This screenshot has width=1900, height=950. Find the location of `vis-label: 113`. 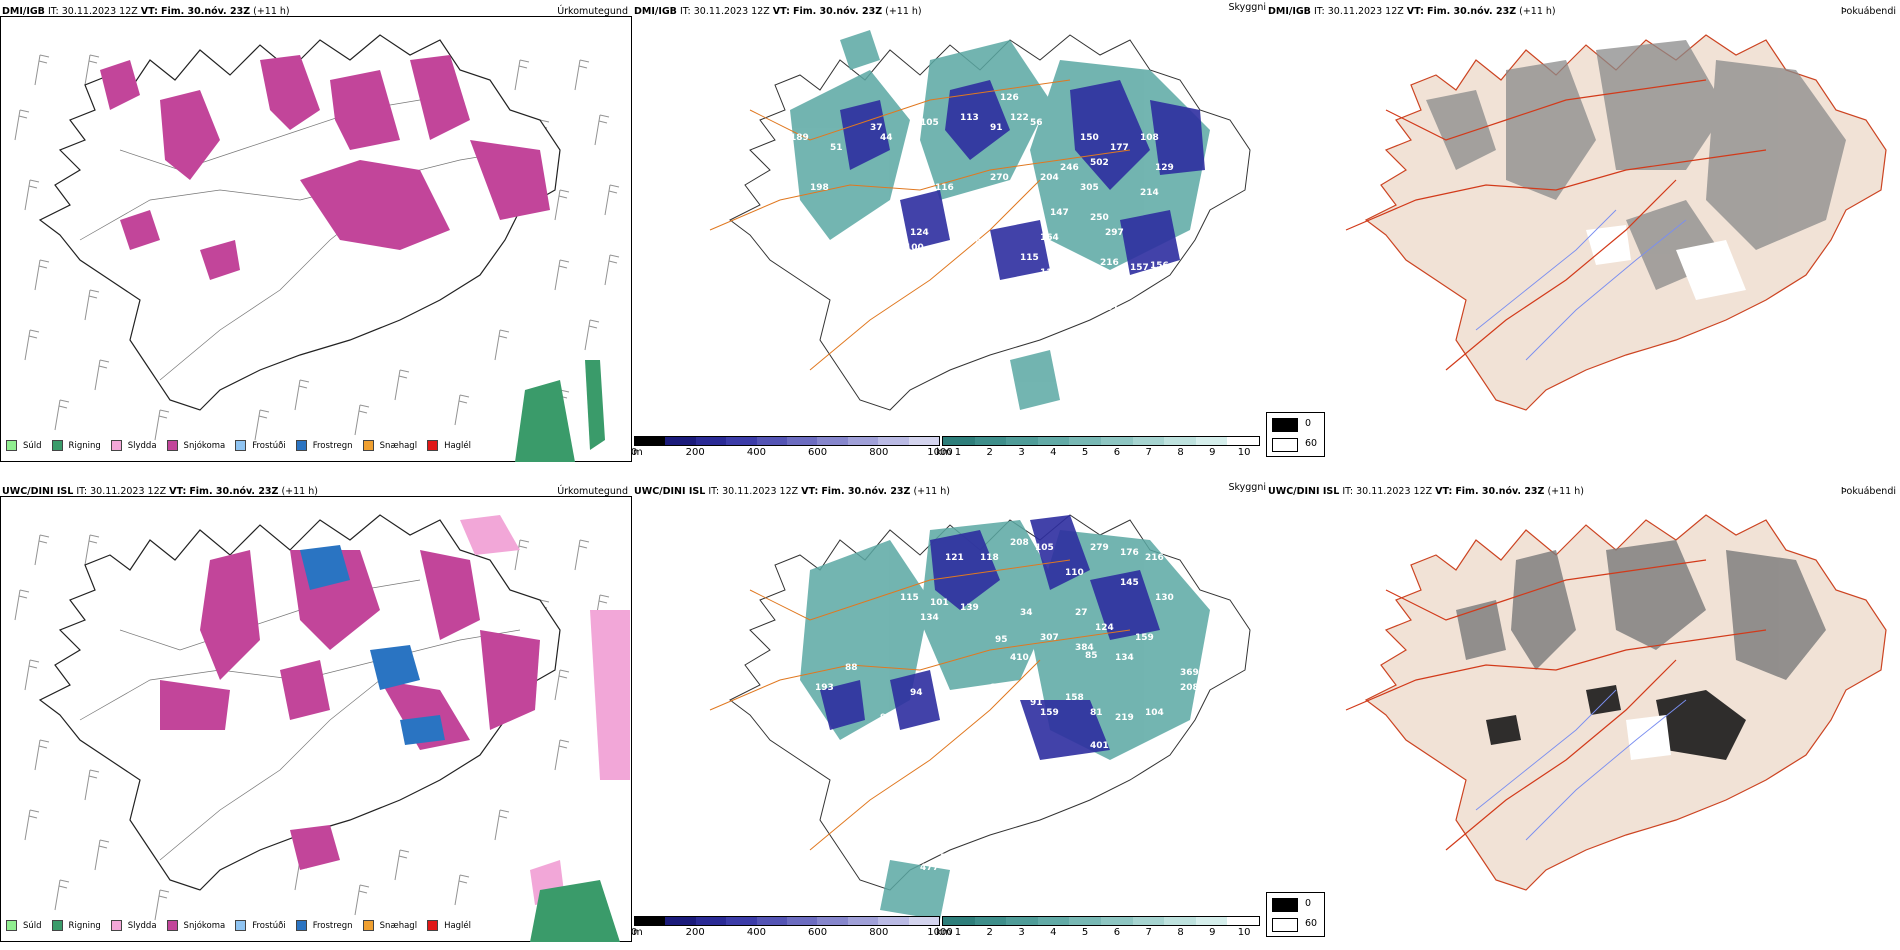

vis-label: 113 is located at coordinates (969, 118).